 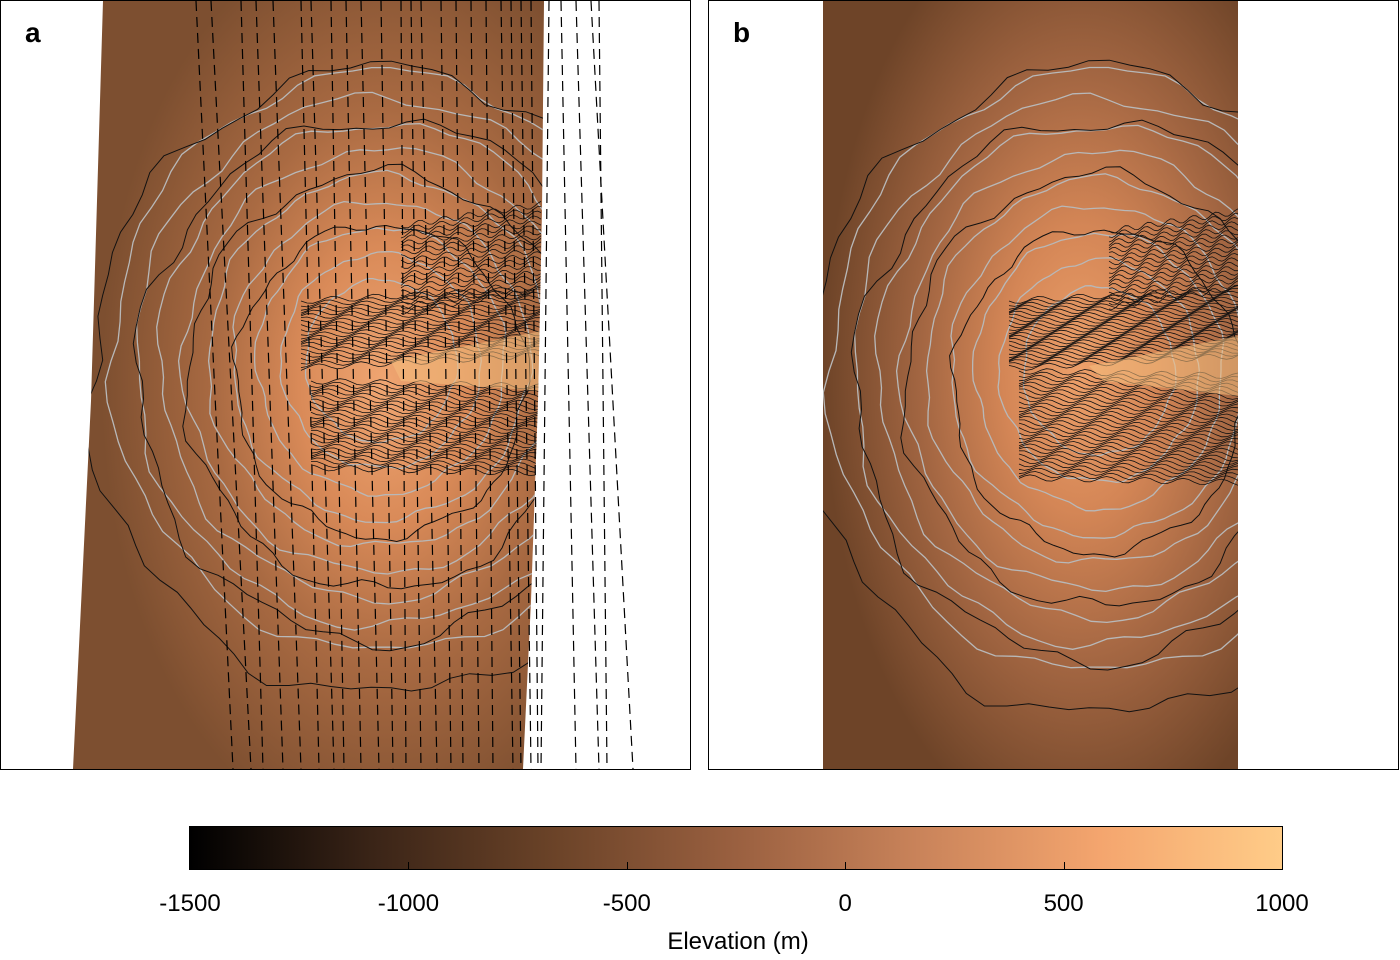 I want to click on colorbar-title: Elevation (m), so click(x=738, y=941).